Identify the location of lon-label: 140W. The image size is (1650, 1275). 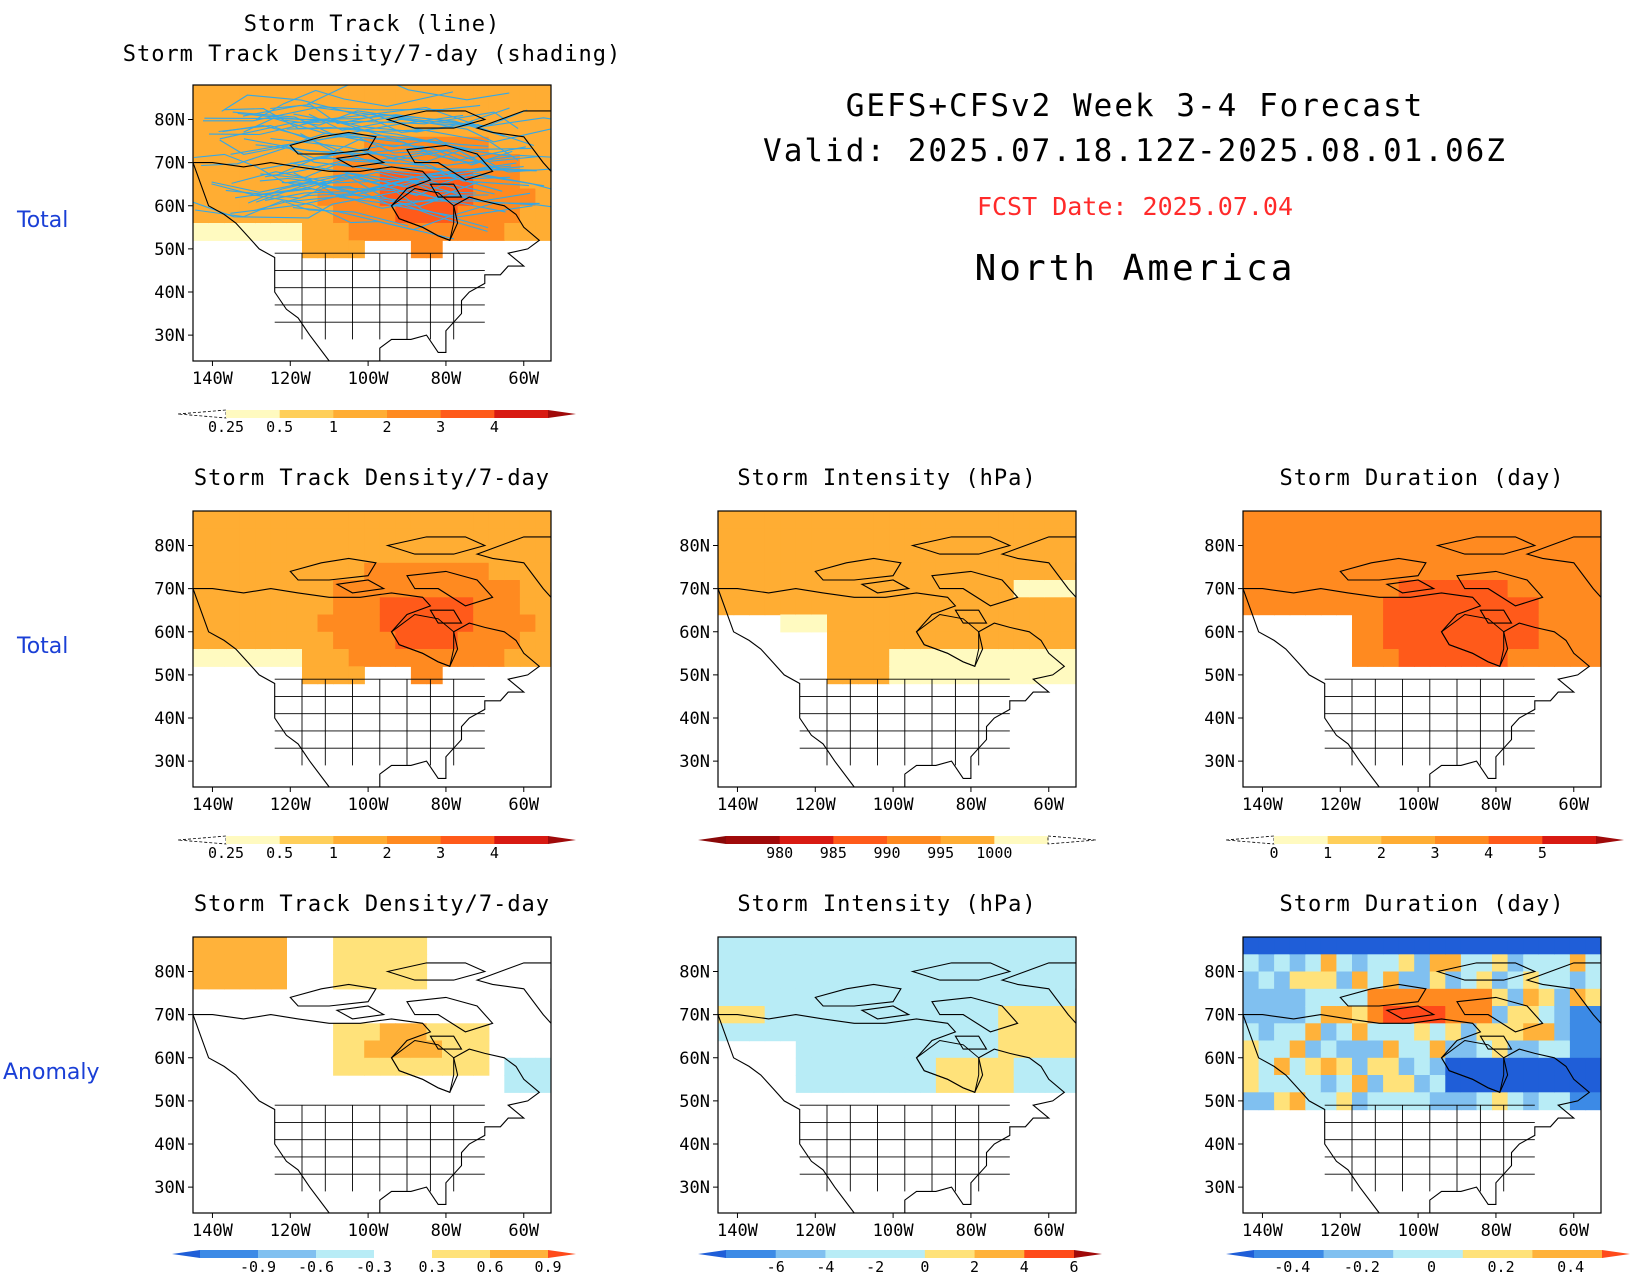
(213, 1231).